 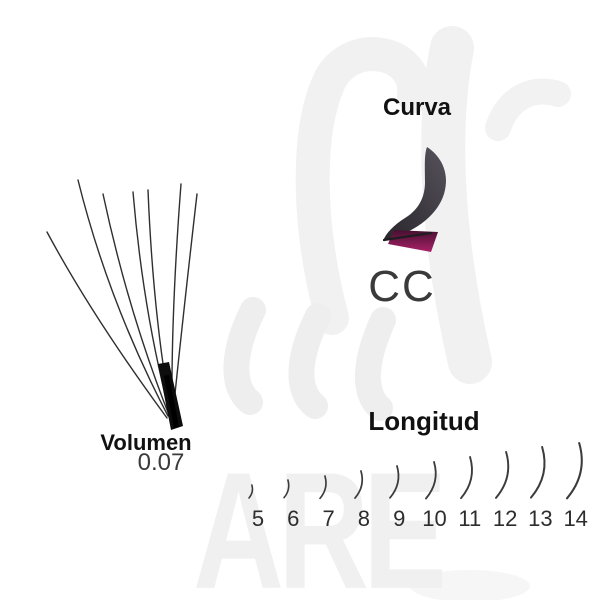 What do you see at coordinates (505, 518) in the screenshot?
I see `length-value: 12` at bounding box center [505, 518].